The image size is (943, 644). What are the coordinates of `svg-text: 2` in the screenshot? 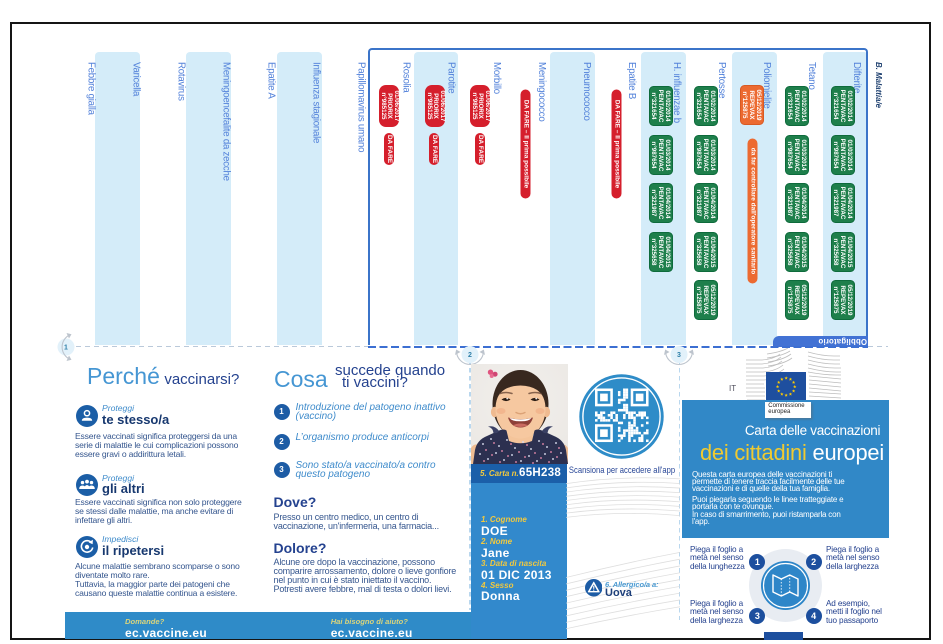 It's located at (470, 355).